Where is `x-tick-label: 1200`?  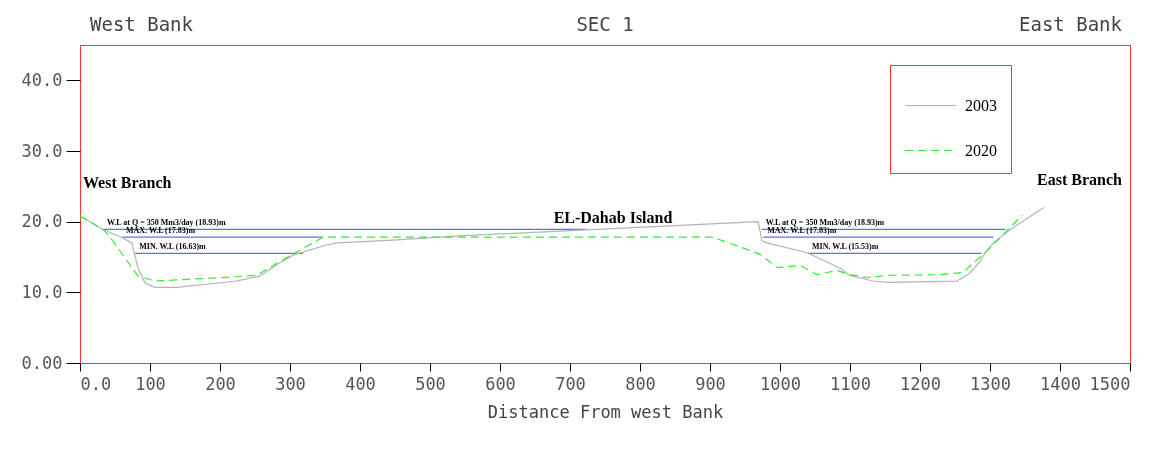 x-tick-label: 1200 is located at coordinates (920, 383).